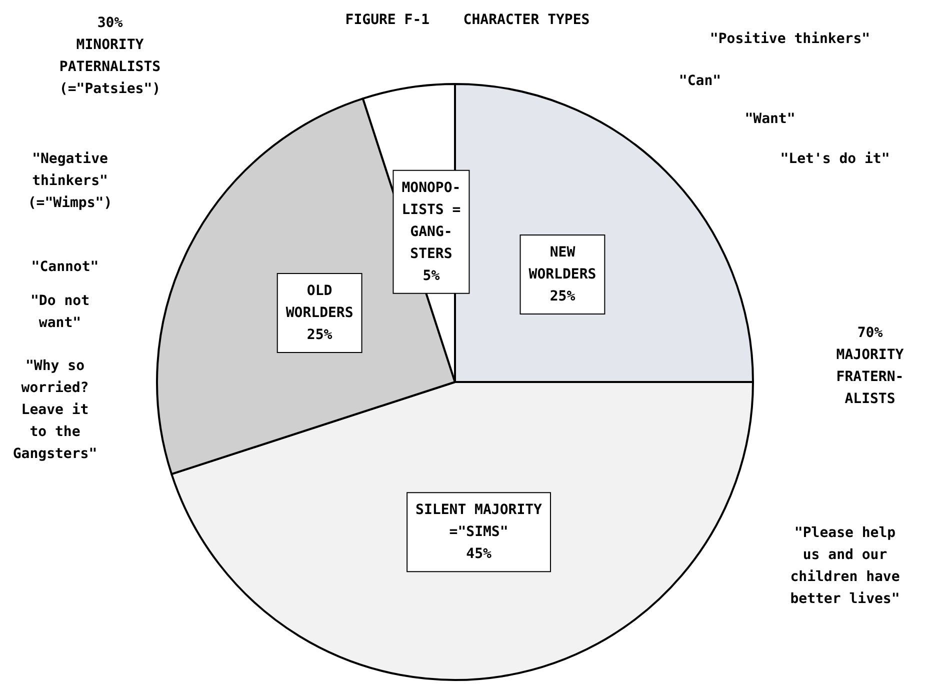  What do you see at coordinates (467, 20) in the screenshot?
I see `chart-title: FIGURE F-1 CHARACTER TYPES` at bounding box center [467, 20].